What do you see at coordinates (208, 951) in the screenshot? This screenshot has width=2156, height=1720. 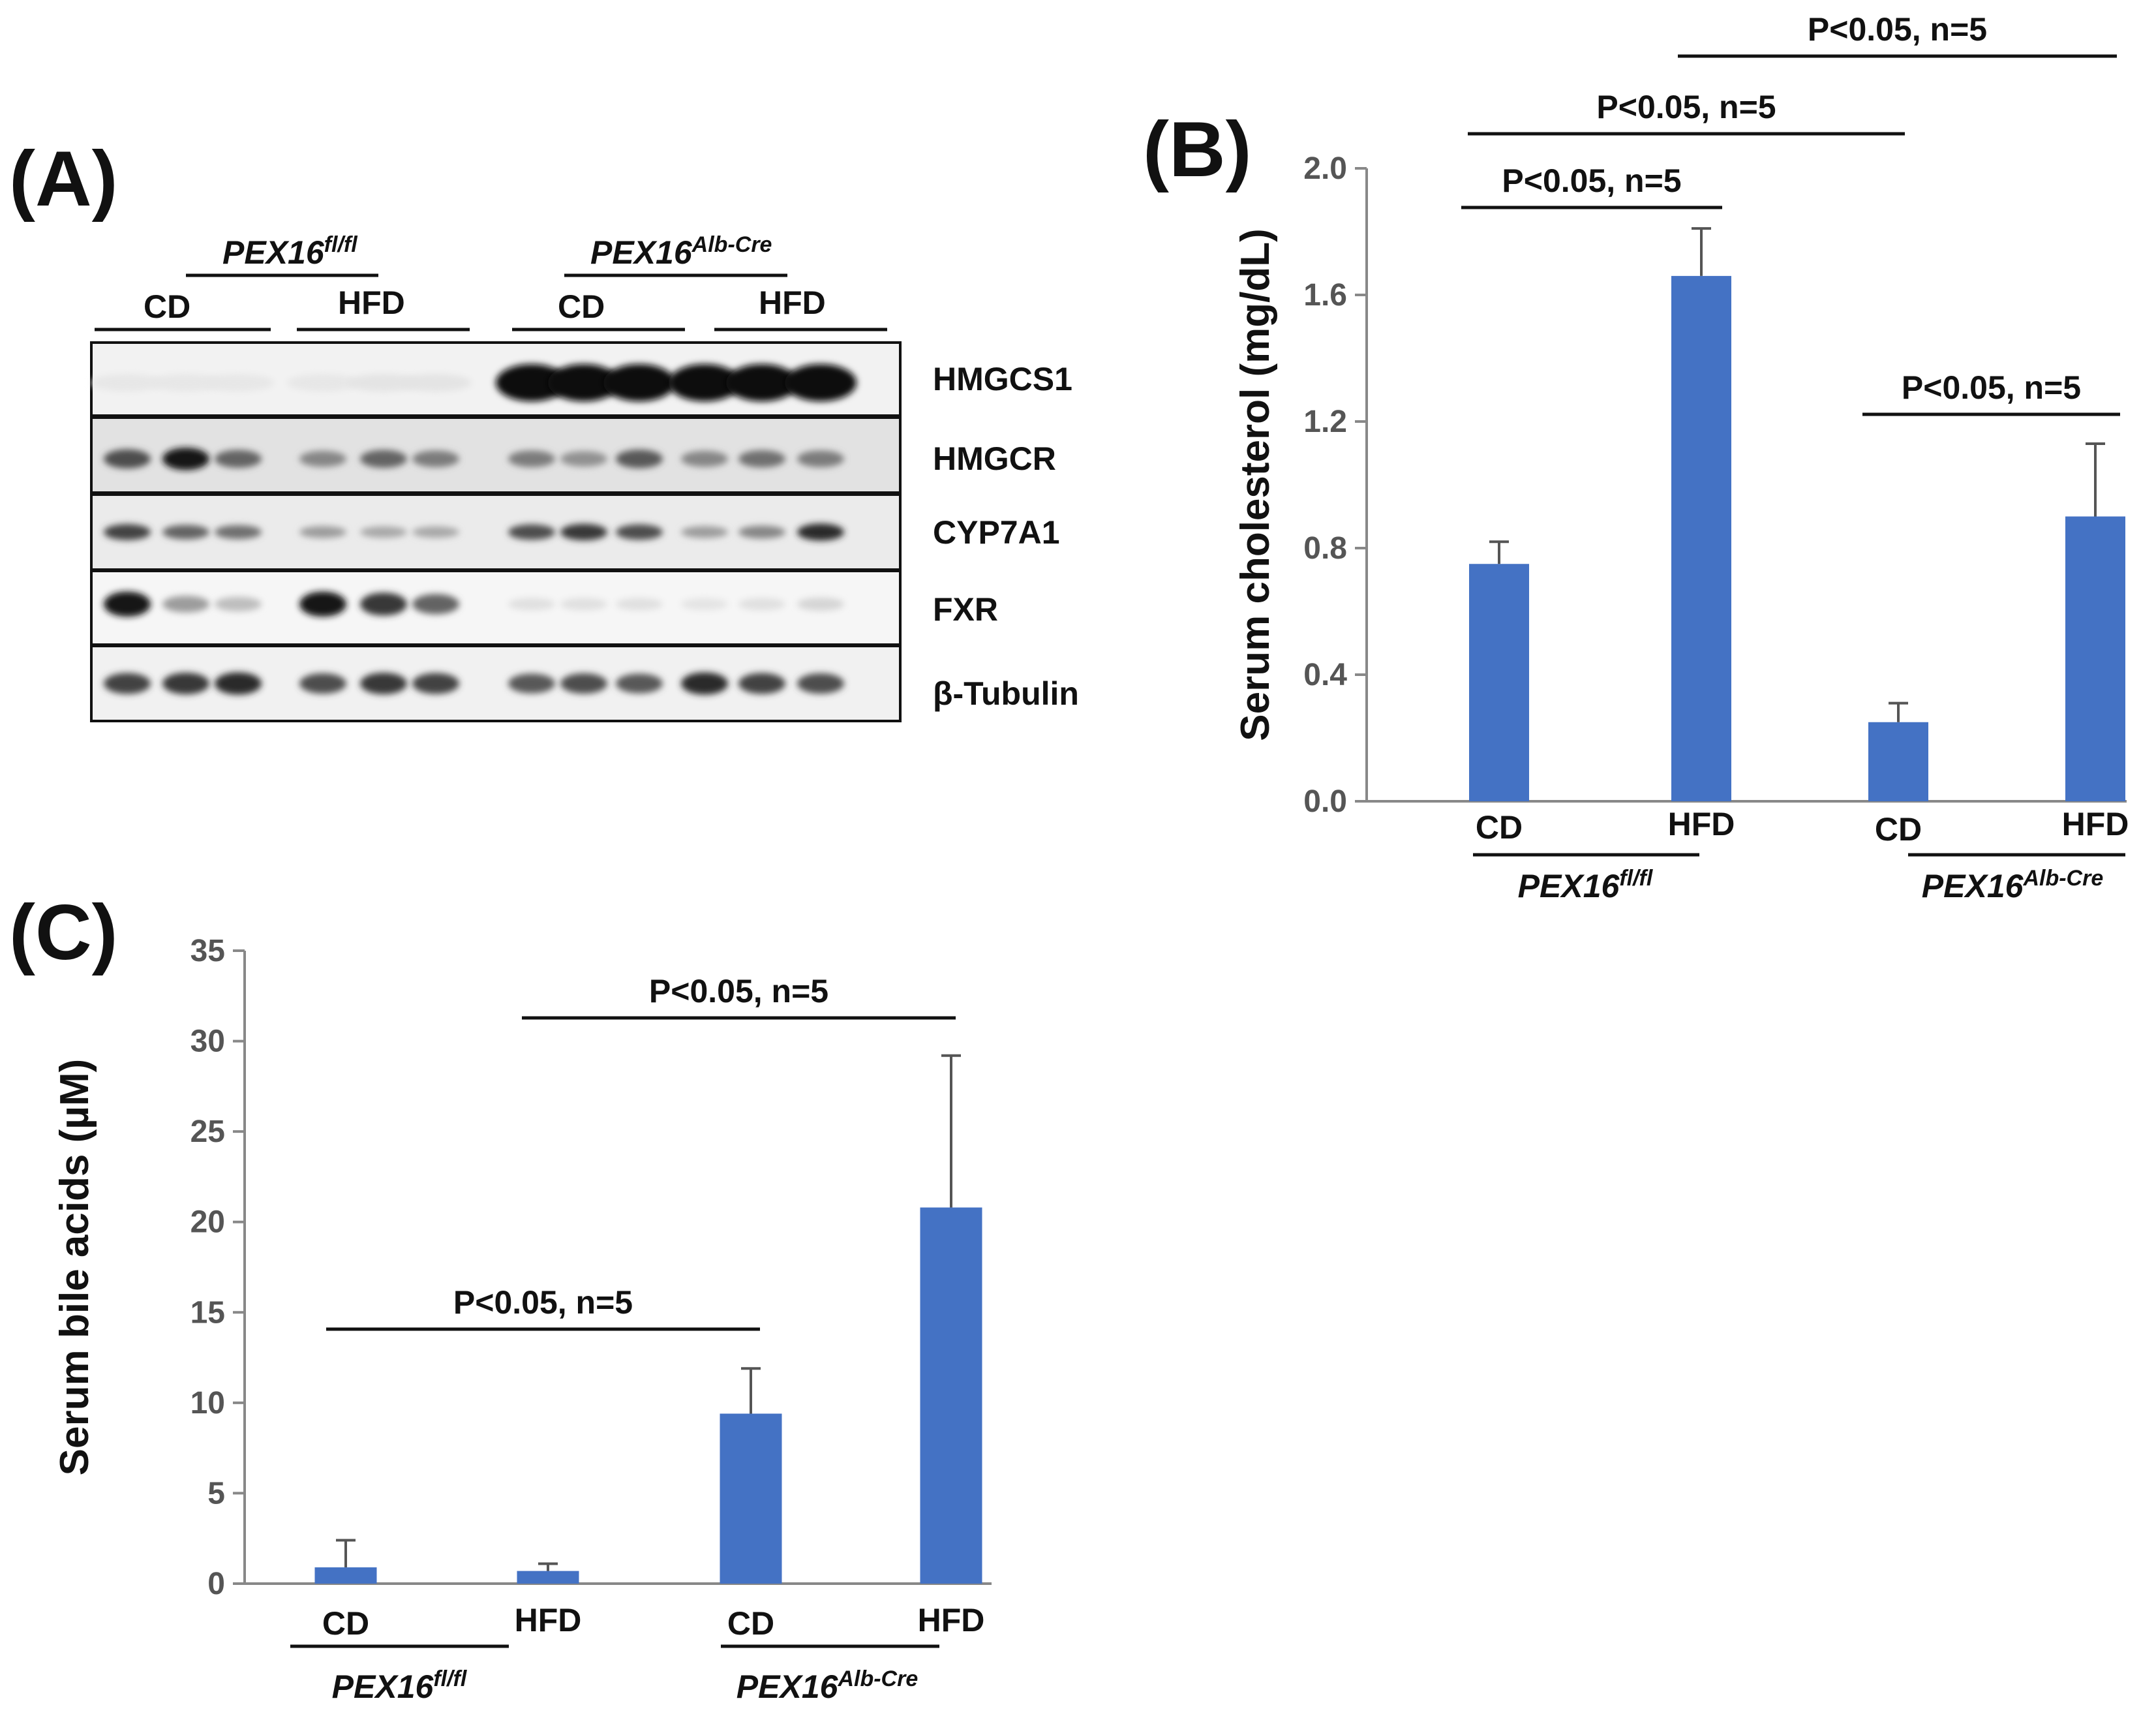 I see `y-tick-label: 35` at bounding box center [208, 951].